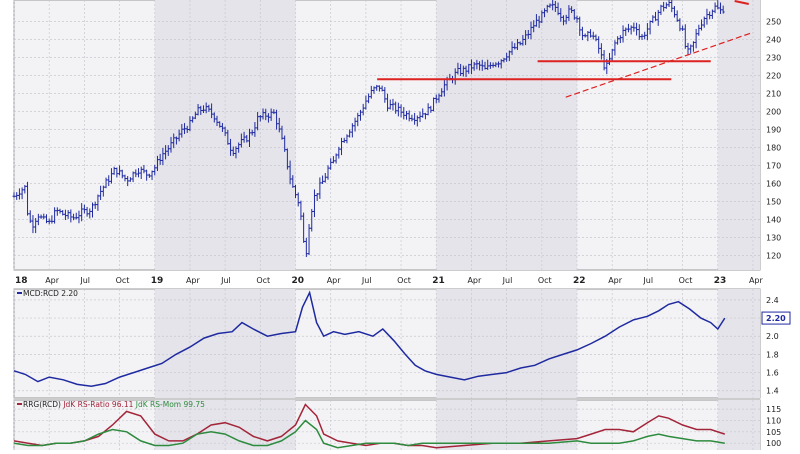 The width and height of the screenshot is (800, 454). What do you see at coordinates (773, 420) in the screenshot?
I see `rrg-y-tick-label: 110` at bounding box center [773, 420].